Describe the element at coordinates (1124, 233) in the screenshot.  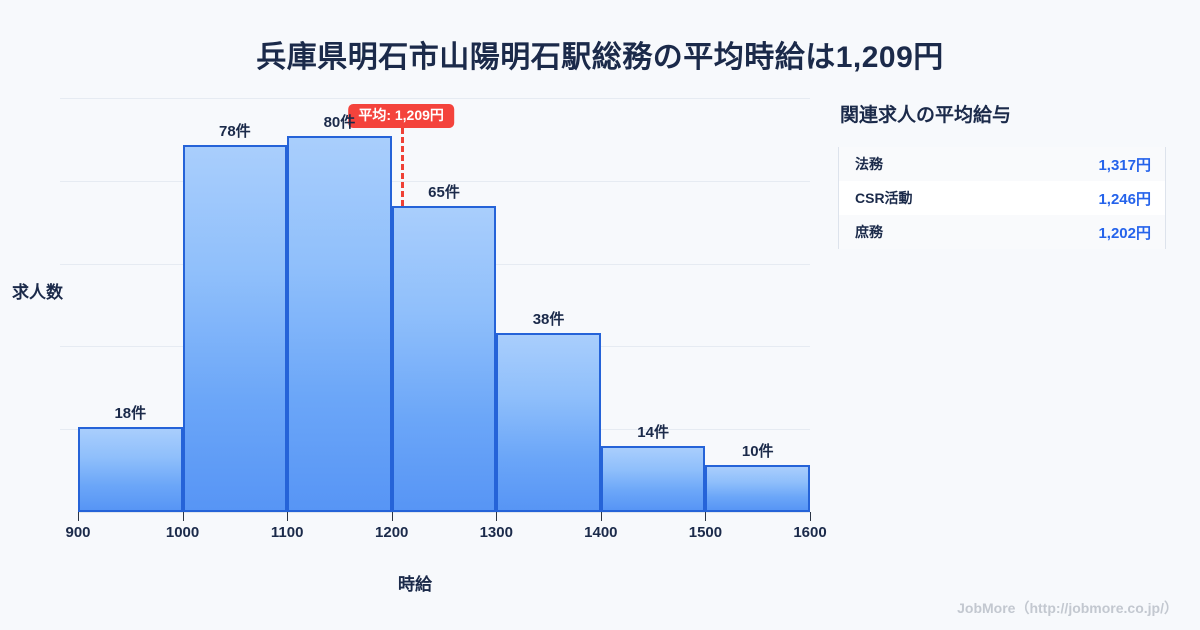
I see `related-salary-row-value: 1,202円` at that location.